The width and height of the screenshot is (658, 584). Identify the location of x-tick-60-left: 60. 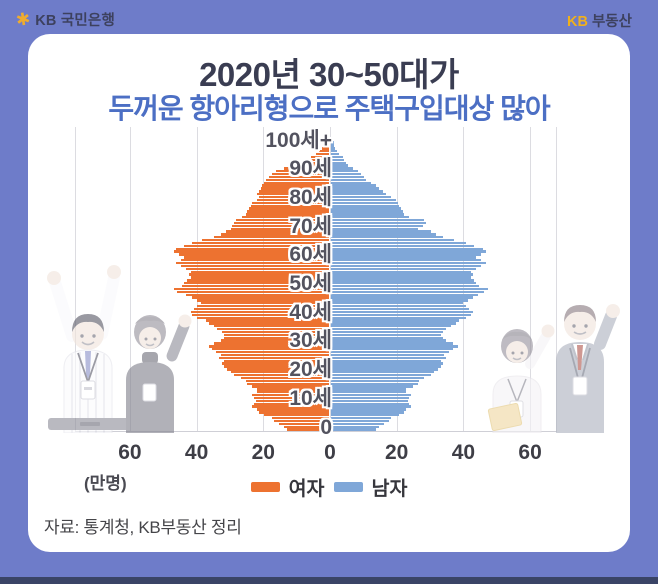
(130, 452).